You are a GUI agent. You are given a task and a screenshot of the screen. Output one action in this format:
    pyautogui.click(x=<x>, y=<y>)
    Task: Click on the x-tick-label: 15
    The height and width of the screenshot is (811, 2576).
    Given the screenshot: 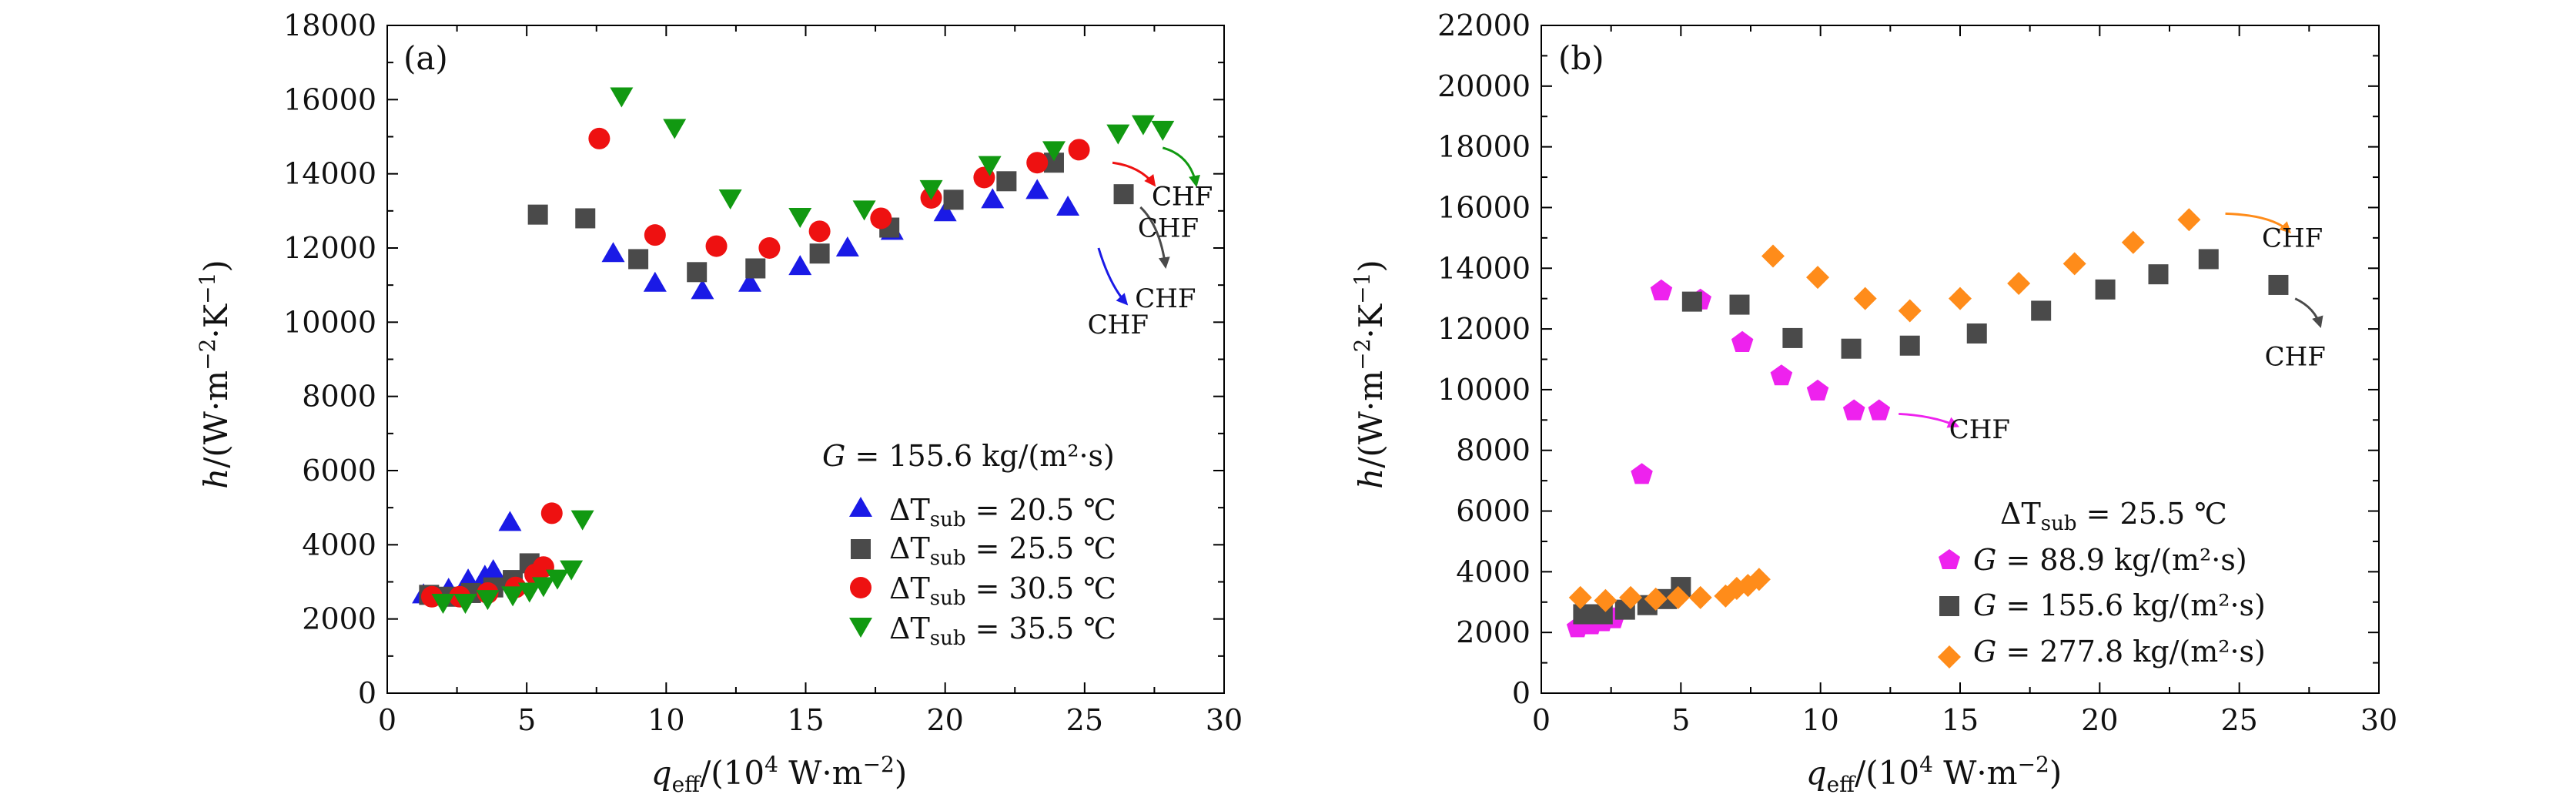 What is the action you would take?
    pyautogui.click(x=806, y=720)
    